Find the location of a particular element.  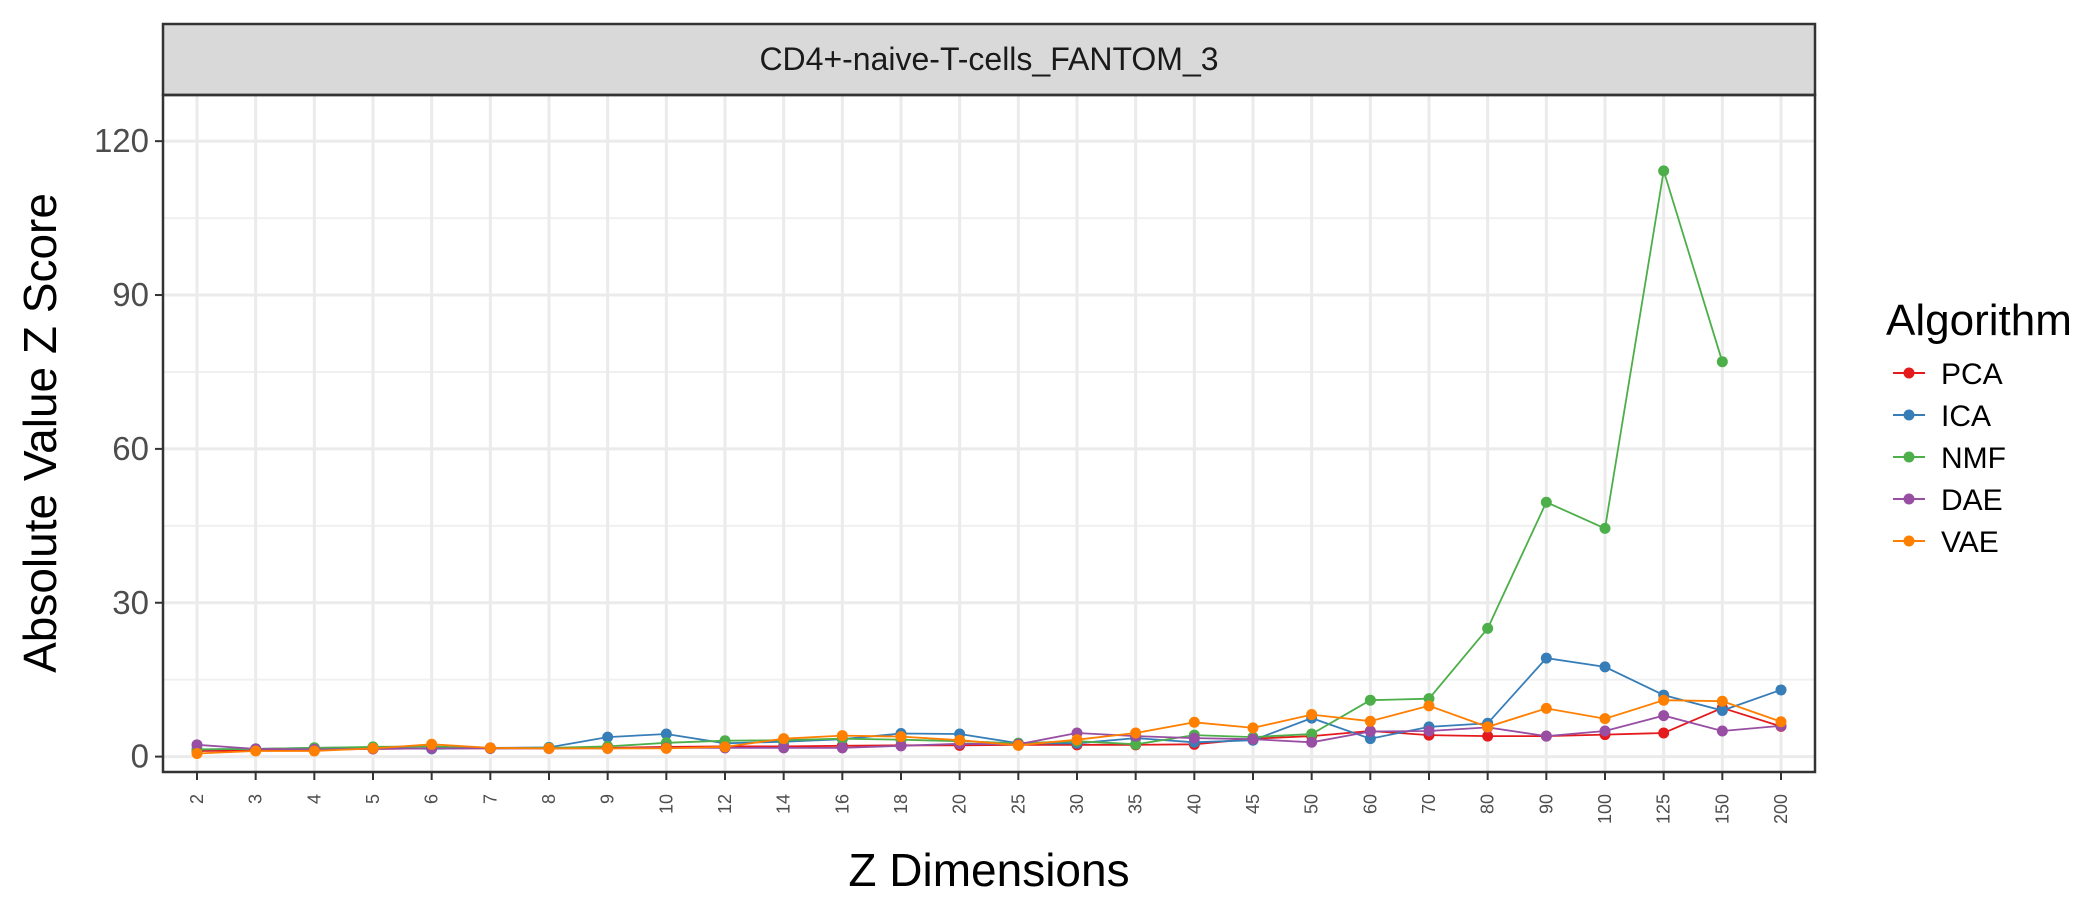

legend-label-nmf: NMF is located at coordinates (1973, 458).